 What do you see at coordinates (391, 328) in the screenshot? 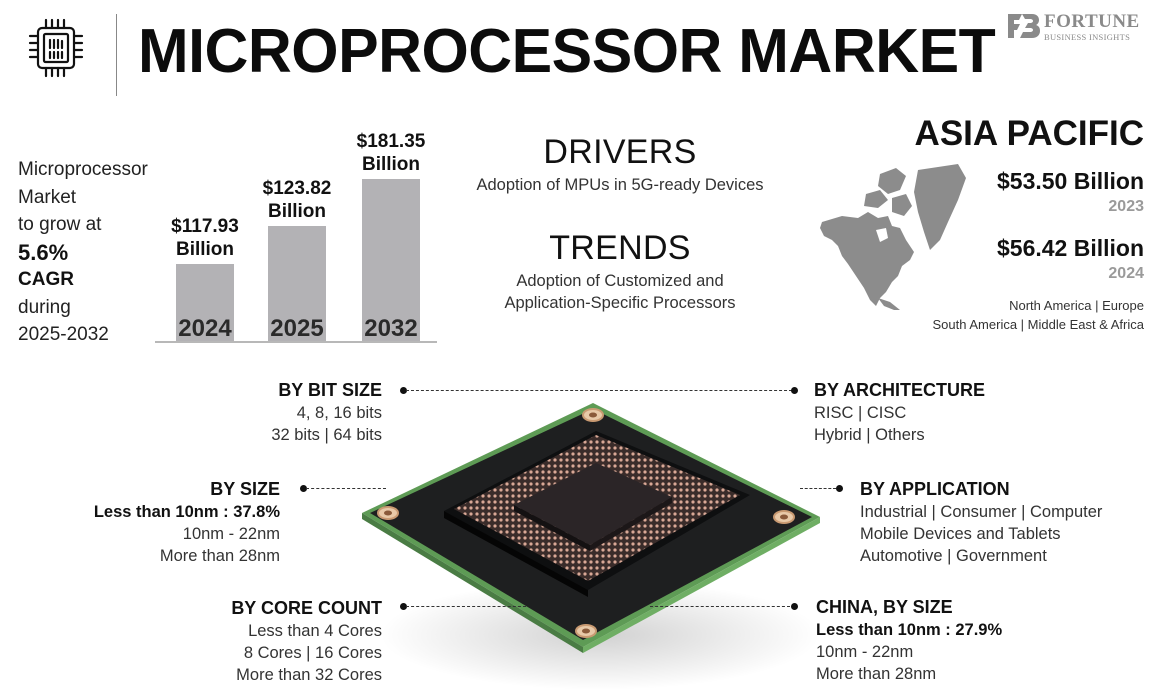
I see `bar-year-label: 2032` at bounding box center [391, 328].